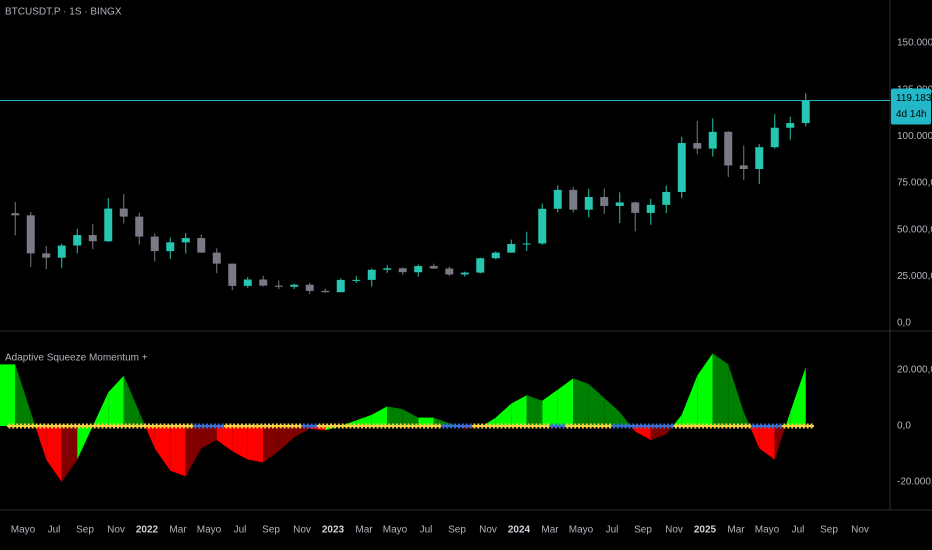 The image size is (932, 550). I want to click on y-tick-label: 25.000,0, so click(914, 276).